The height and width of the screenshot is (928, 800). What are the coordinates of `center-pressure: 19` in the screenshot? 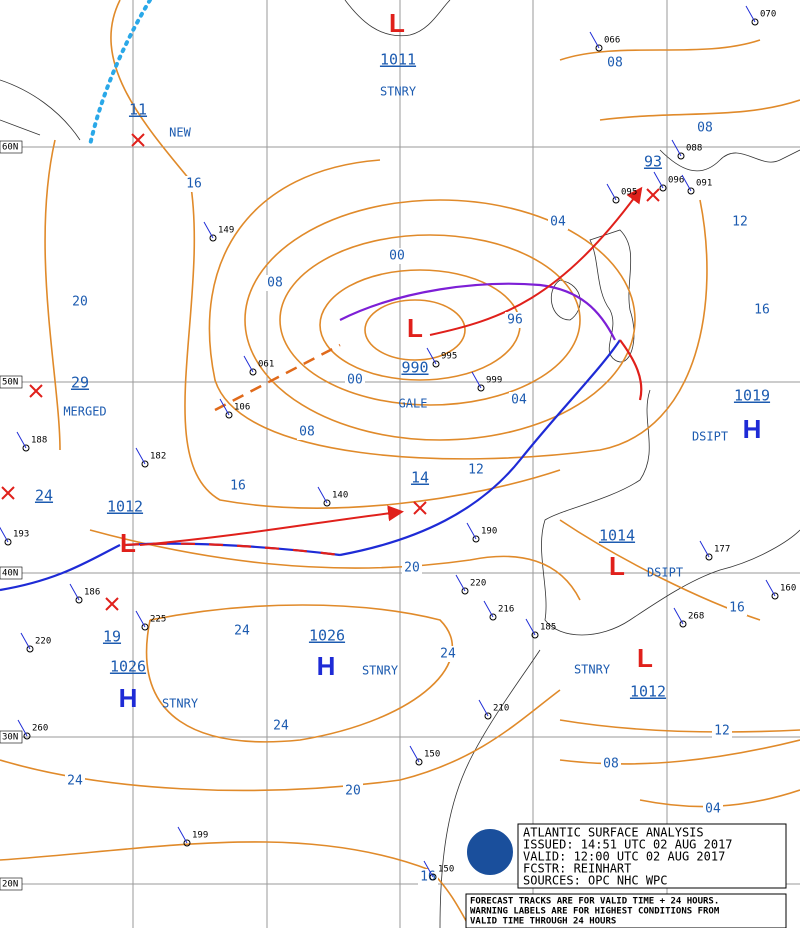 It's located at (112, 637).